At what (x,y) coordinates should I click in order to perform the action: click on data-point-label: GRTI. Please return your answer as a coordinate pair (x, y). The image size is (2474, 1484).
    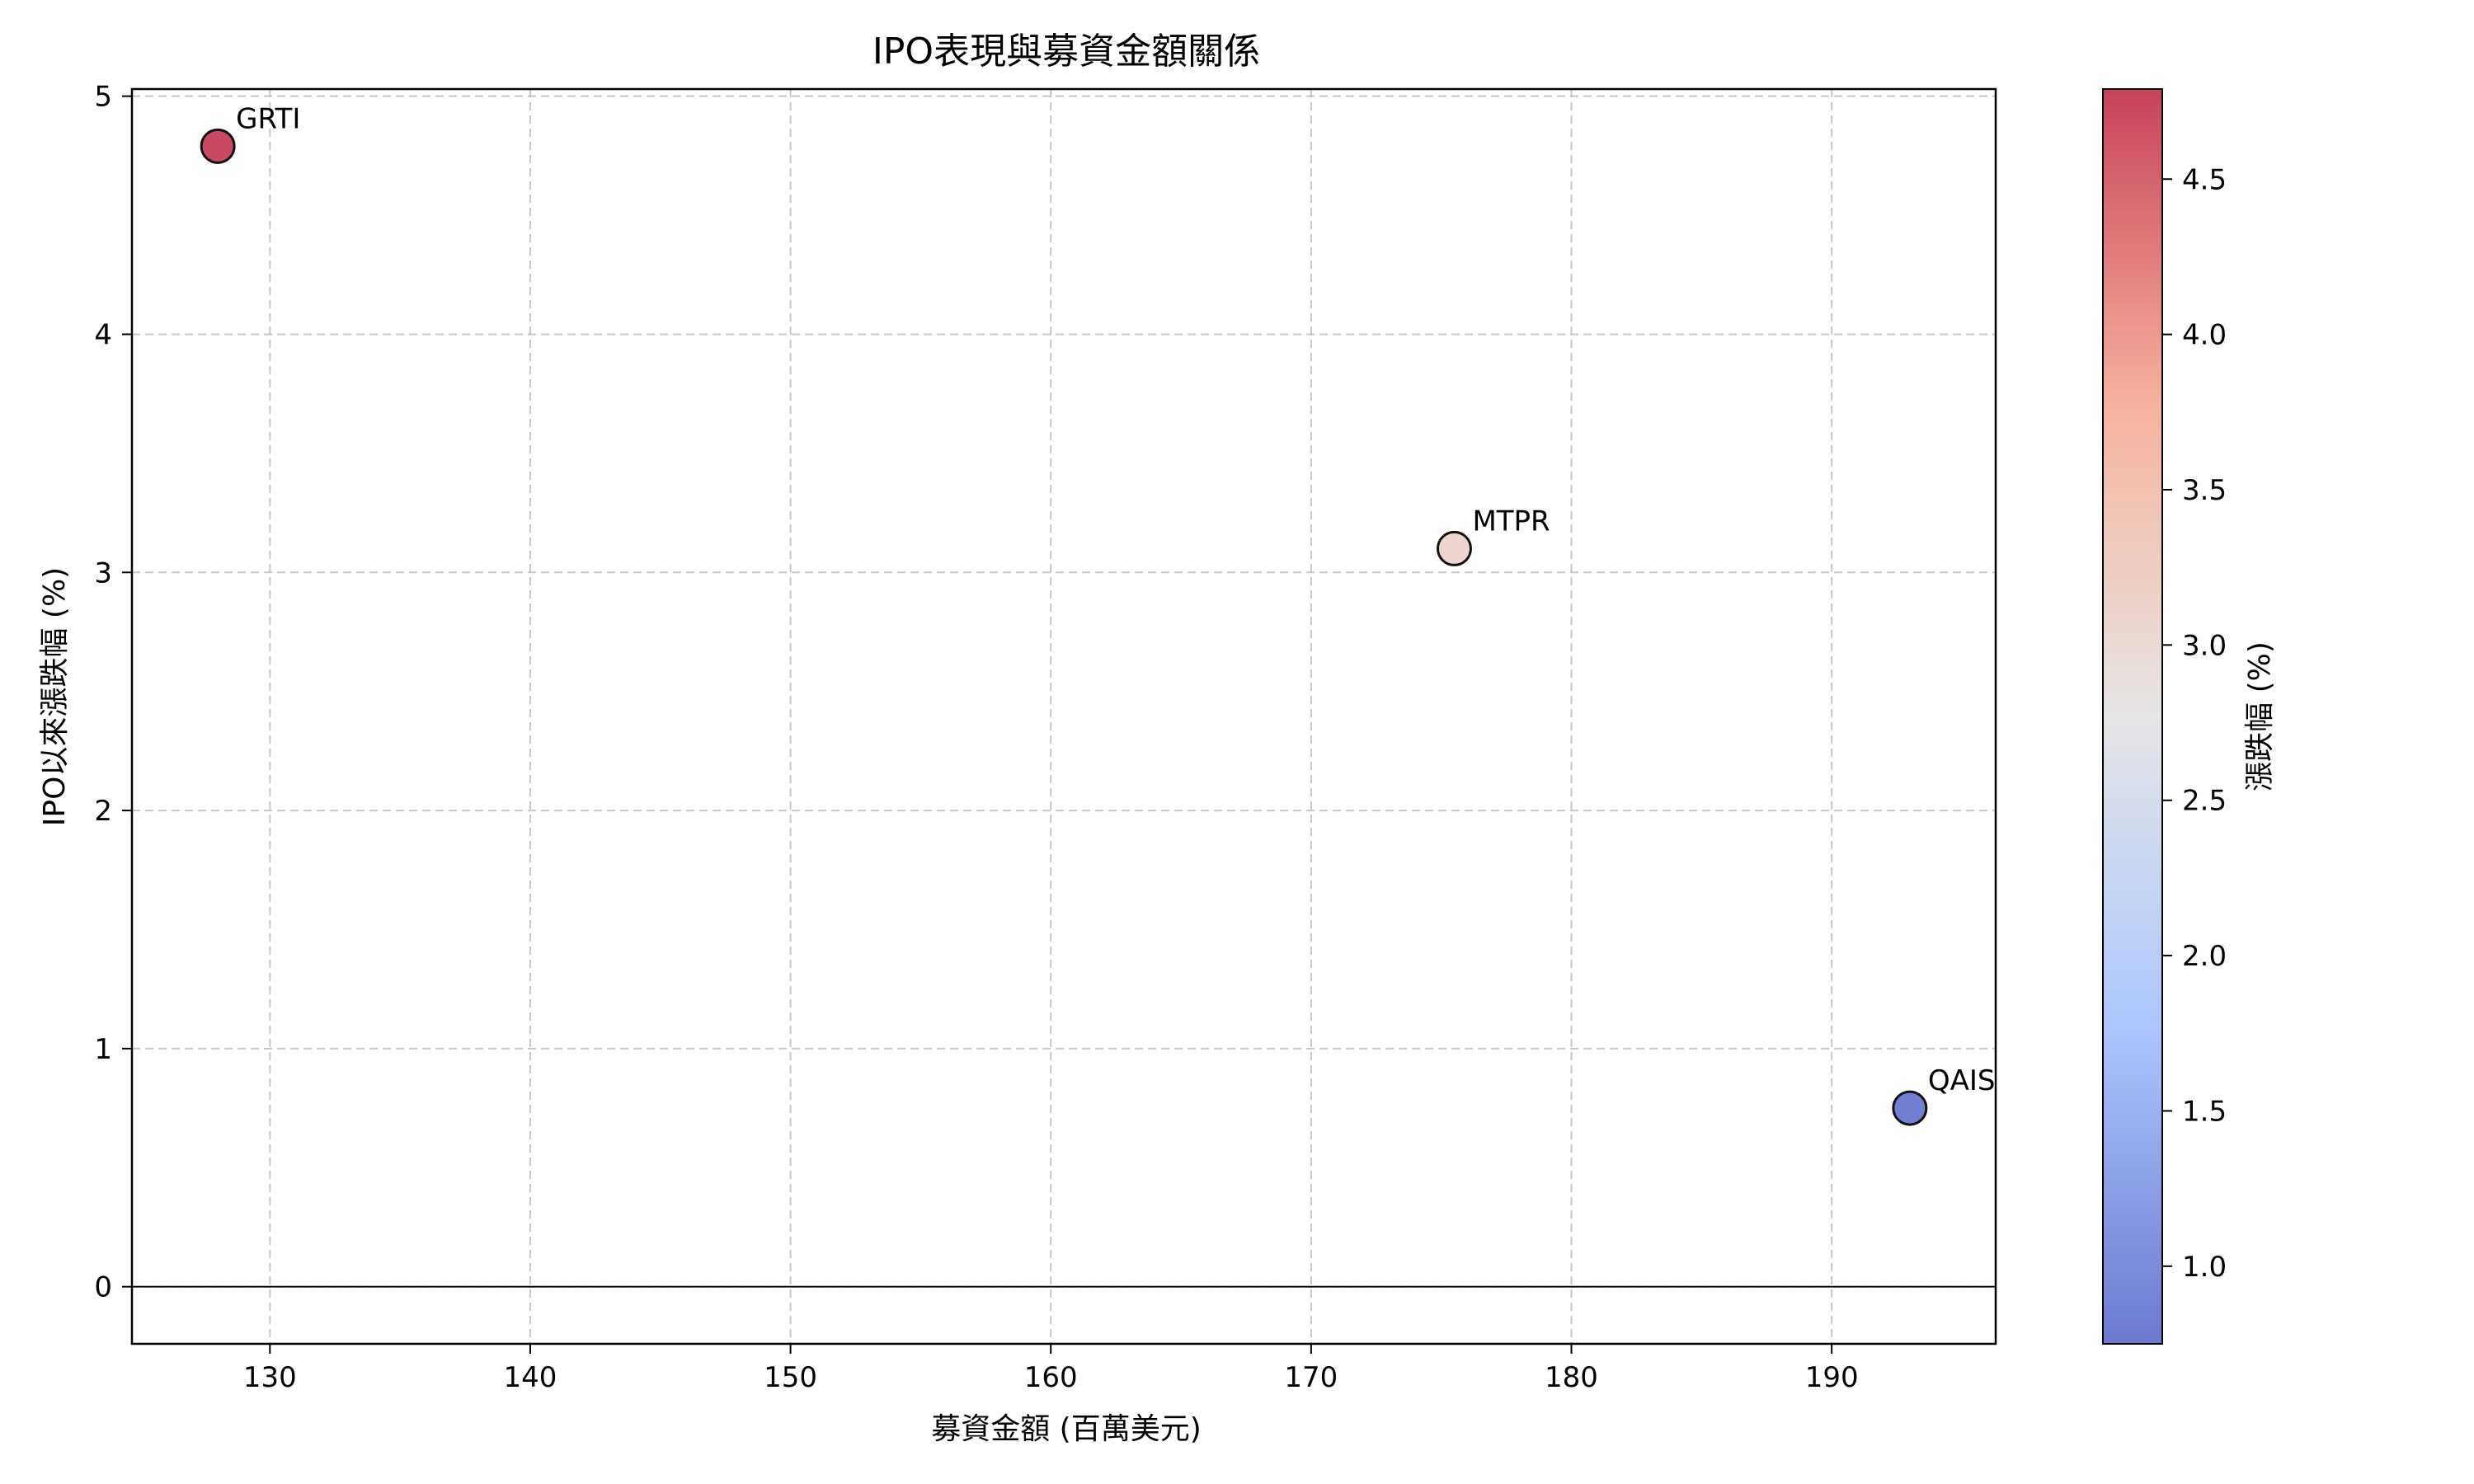
    Looking at the image, I should click on (268, 119).